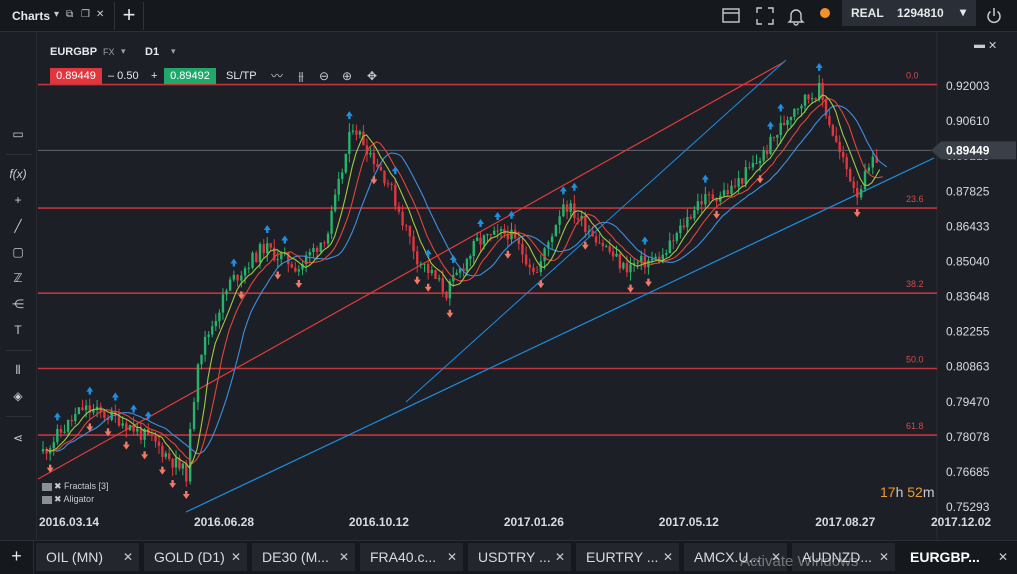 This screenshot has height=574, width=1017. What do you see at coordinates (18, 174) in the screenshot?
I see `function-icon: f(x)` at bounding box center [18, 174].